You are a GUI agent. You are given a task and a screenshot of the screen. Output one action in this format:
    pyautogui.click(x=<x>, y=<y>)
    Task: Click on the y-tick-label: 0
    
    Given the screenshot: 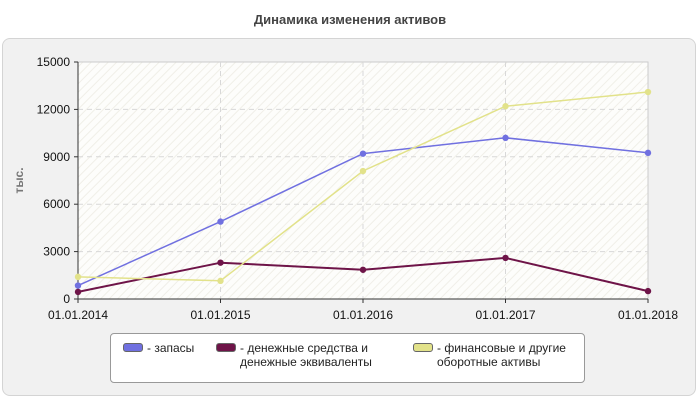 What is the action you would take?
    pyautogui.click(x=66, y=299)
    